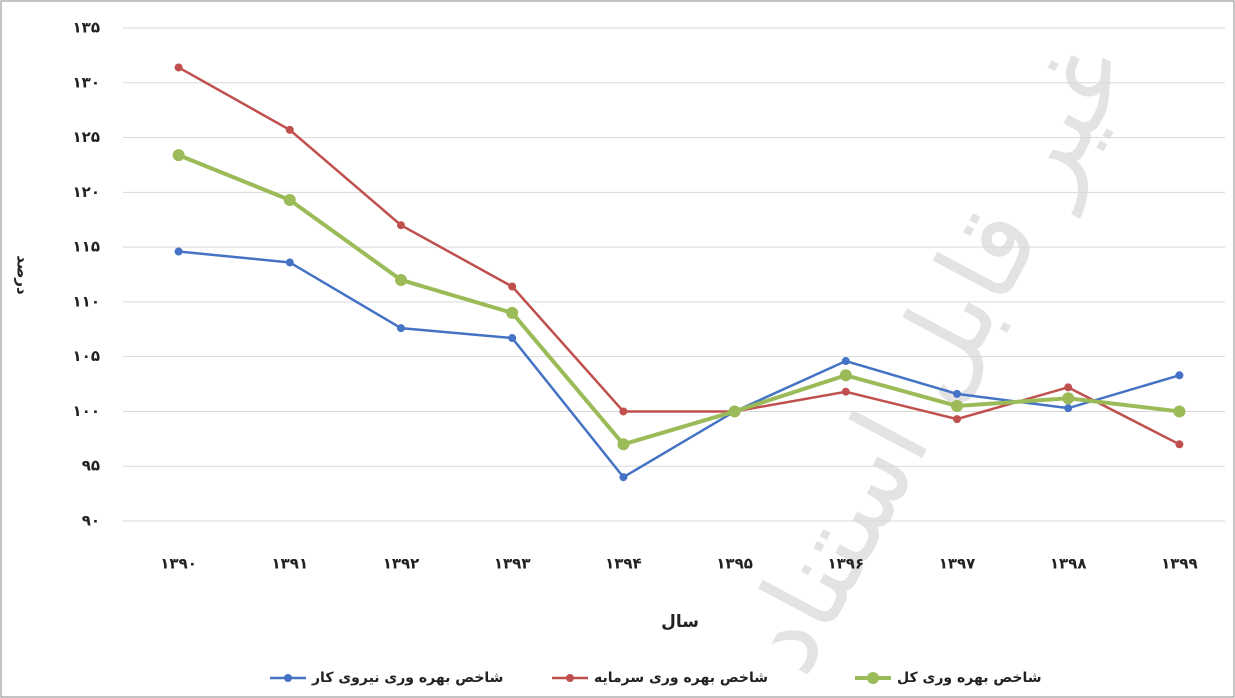 This screenshot has width=1235, height=698. Describe the element at coordinates (86, 137) in the screenshot. I see `y-tick-label: ۱۲۵` at that location.